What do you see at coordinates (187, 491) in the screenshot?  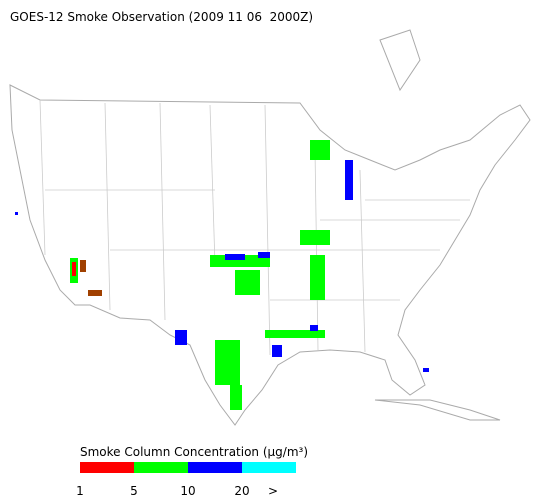 I see `colorbar-label: 10` at bounding box center [187, 491].